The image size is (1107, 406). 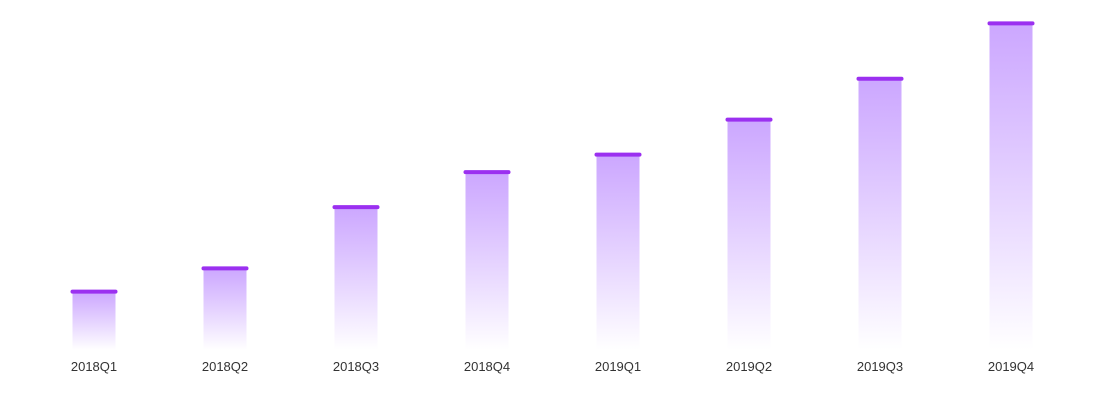 What do you see at coordinates (749, 119) in the screenshot?
I see `bar-cap-2019Q2` at bounding box center [749, 119].